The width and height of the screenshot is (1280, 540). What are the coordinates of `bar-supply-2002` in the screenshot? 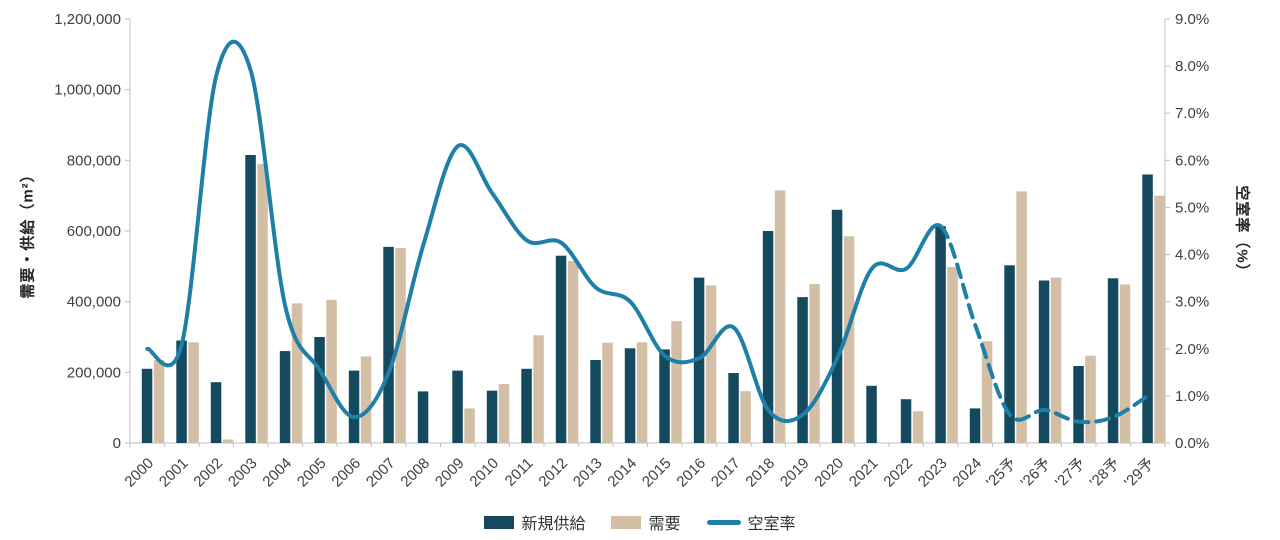 It's located at (216, 412).